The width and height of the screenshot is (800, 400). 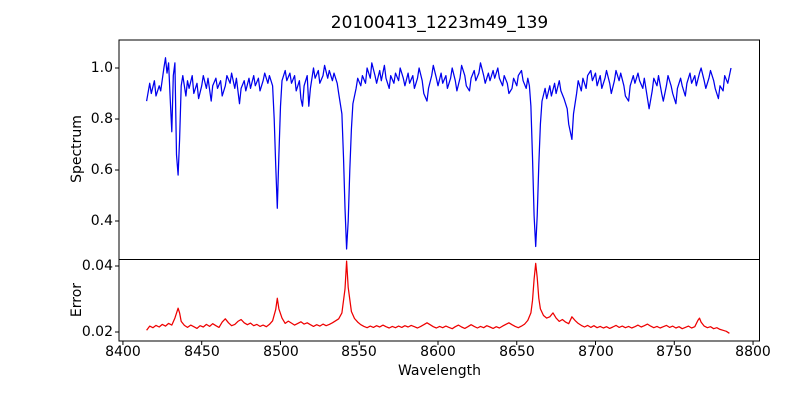 What do you see at coordinates (97, 332) in the screenshot?
I see `ytick-label-0.02: 0.02` at bounding box center [97, 332].